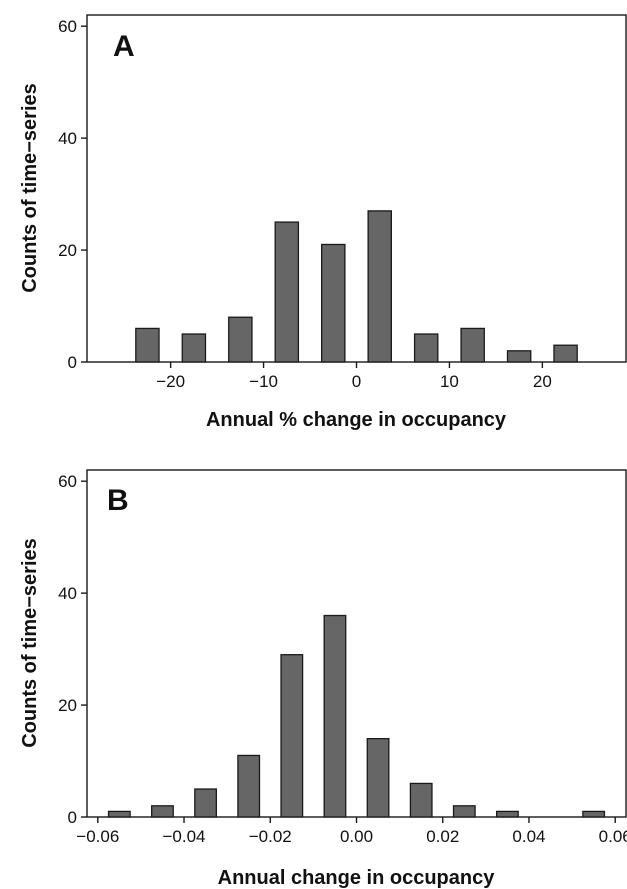 The image size is (627, 889). Describe the element at coordinates (30, 188) in the screenshot. I see `y-axis-title-a: Counts of time−series` at that location.